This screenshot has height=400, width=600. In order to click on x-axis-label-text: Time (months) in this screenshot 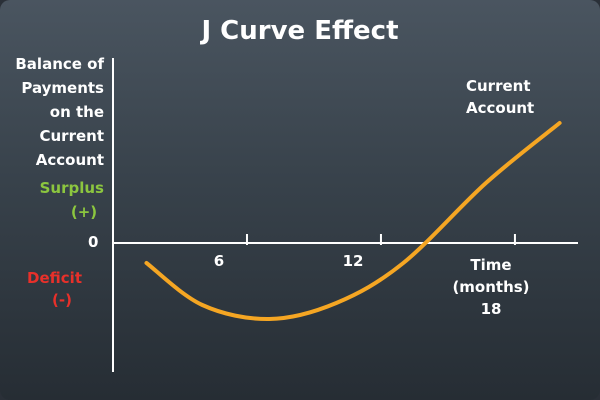, I will do `click(491, 276)`.